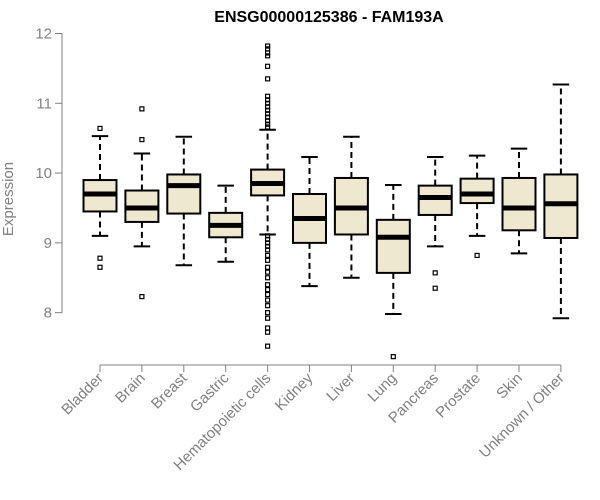  Describe the element at coordinates (509, 386) in the screenshot. I see `x-category-label: Skin` at that location.